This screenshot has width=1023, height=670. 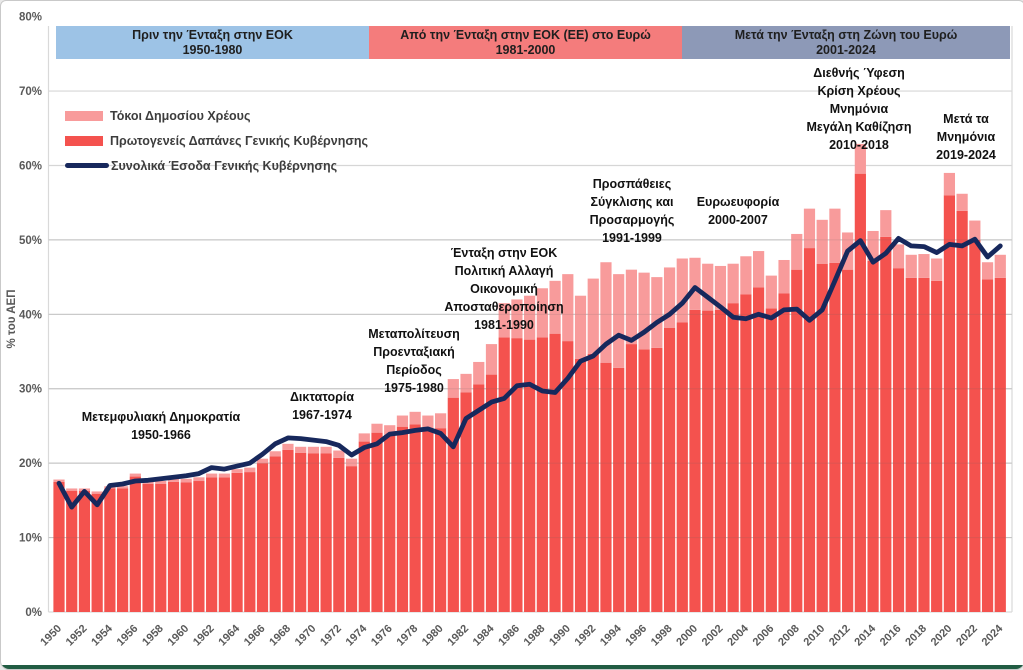 What do you see at coordinates (216, 115) in the screenshot?
I see `legend-item-interest: Τόκοι Δημοσίου Χρέους` at bounding box center [216, 115].